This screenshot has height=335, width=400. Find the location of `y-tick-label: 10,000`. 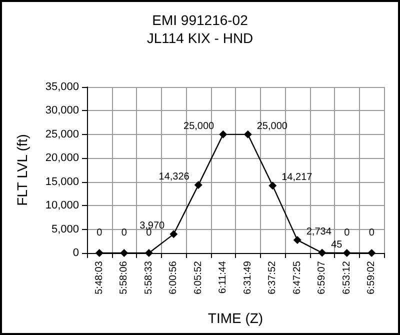

y-tick-label: 10,000 is located at coordinates (62, 206).